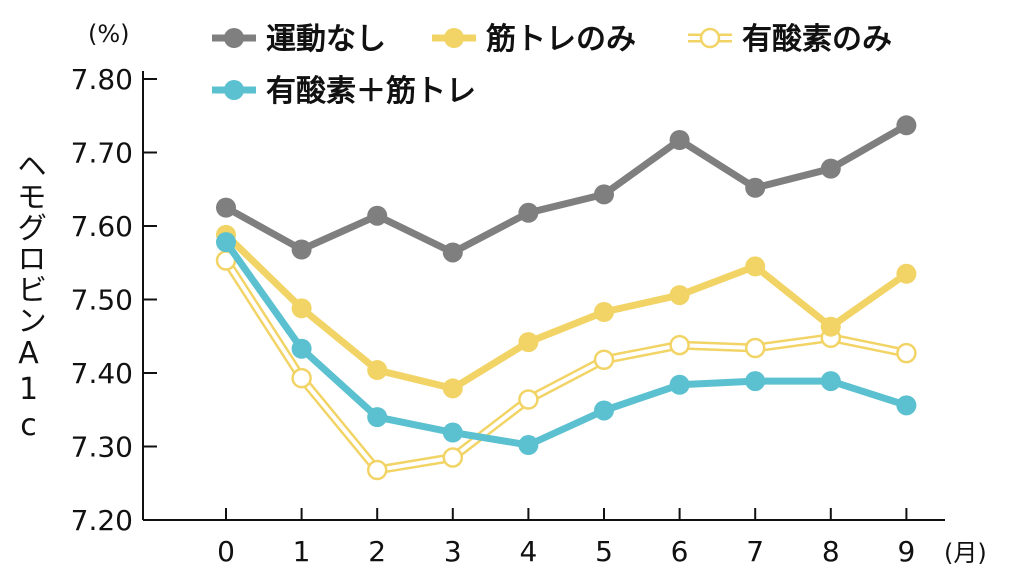 The height and width of the screenshot is (576, 1024). I want to click on legend-item-2: 有酸素のみ, so click(790, 39).